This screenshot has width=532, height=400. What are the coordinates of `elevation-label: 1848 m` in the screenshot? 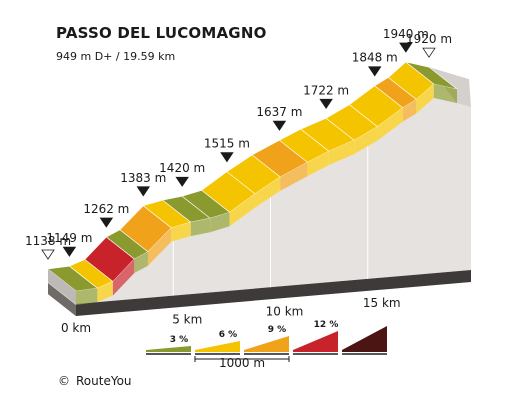 It's located at (375, 58).